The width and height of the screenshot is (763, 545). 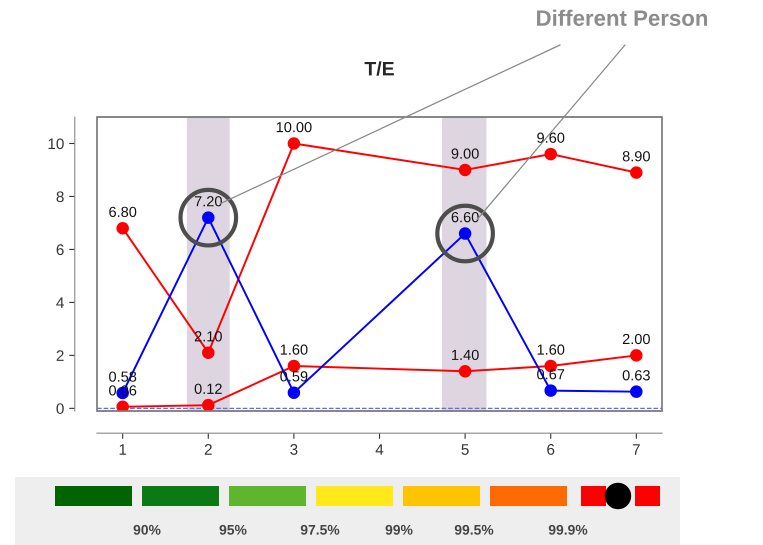 I want to click on text: 99%, so click(x=399, y=529).